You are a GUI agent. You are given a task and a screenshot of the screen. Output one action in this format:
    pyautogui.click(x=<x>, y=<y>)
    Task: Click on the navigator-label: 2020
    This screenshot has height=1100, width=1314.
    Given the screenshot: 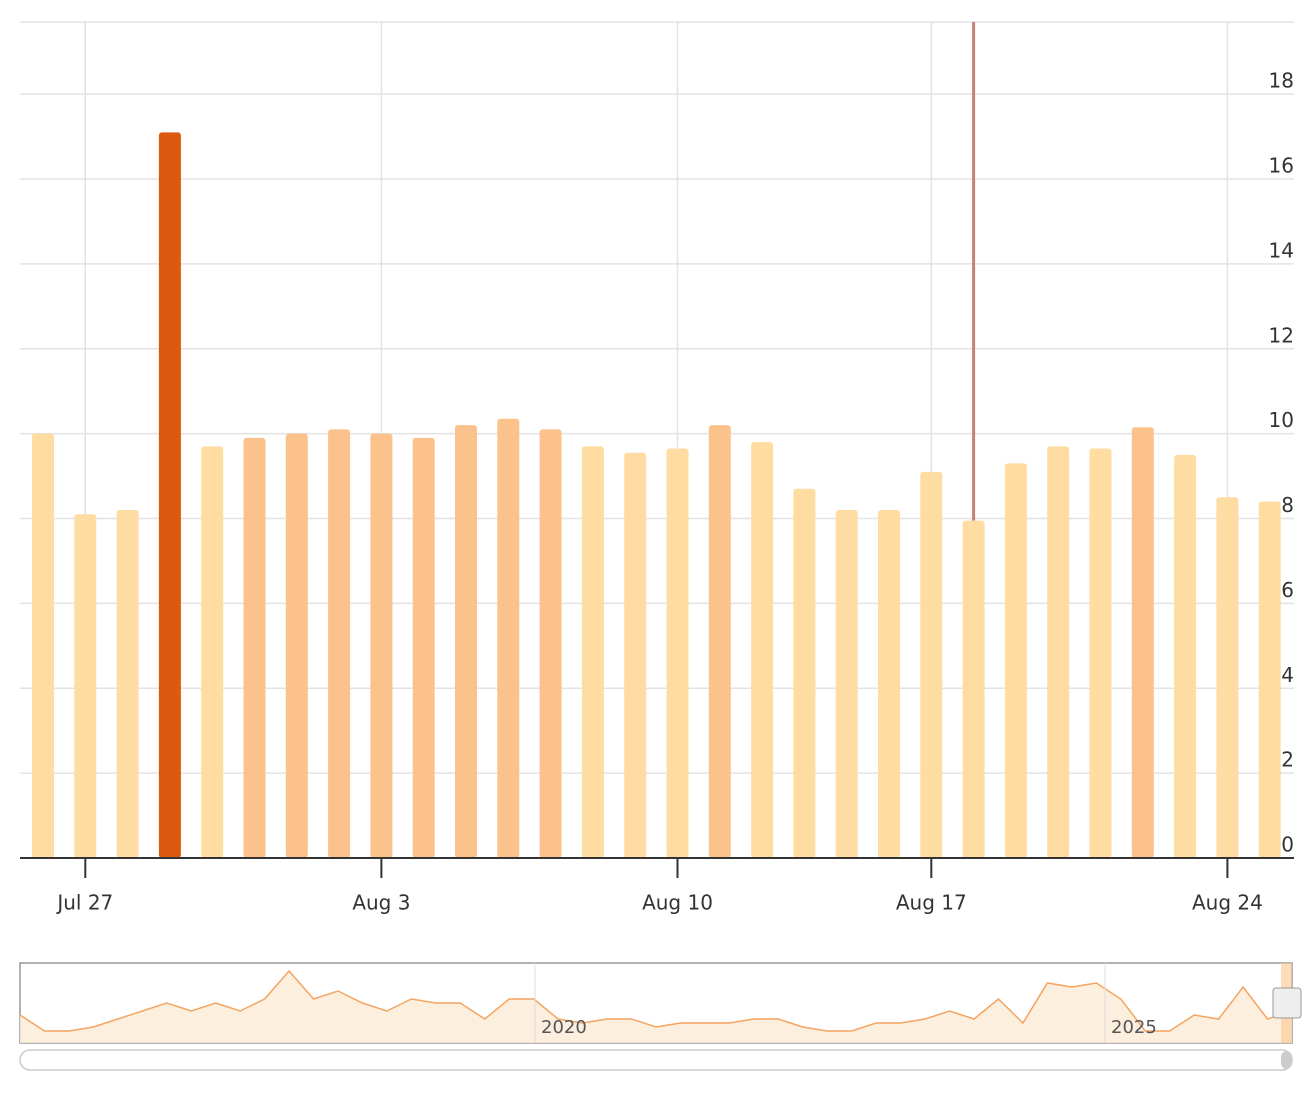 What is the action you would take?
    pyautogui.click(x=564, y=1027)
    